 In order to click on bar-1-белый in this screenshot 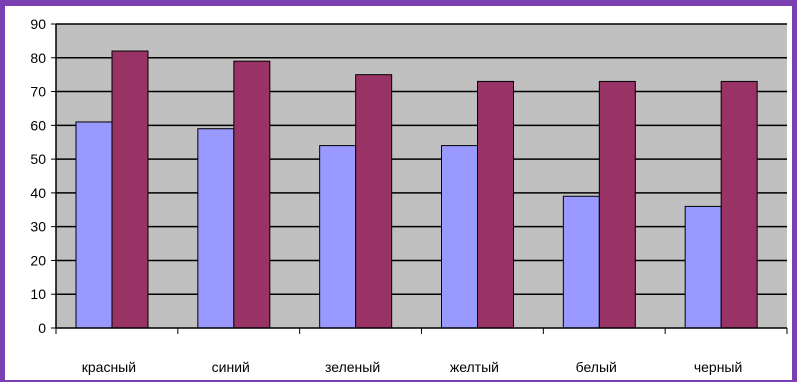, I will do `click(581, 262)`.